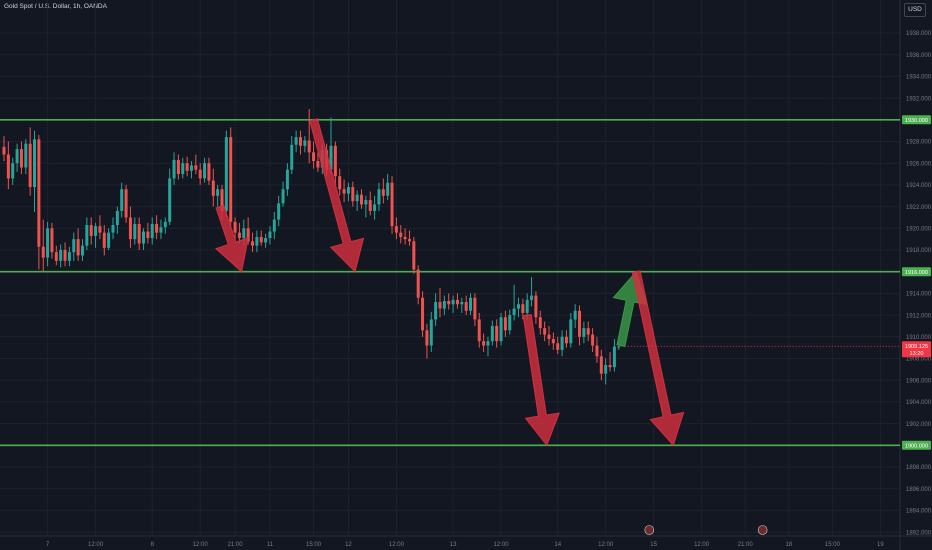 Image resolution: width=932 pixels, height=550 pixels. I want to click on y-tick-label: 1918.000, so click(919, 251).